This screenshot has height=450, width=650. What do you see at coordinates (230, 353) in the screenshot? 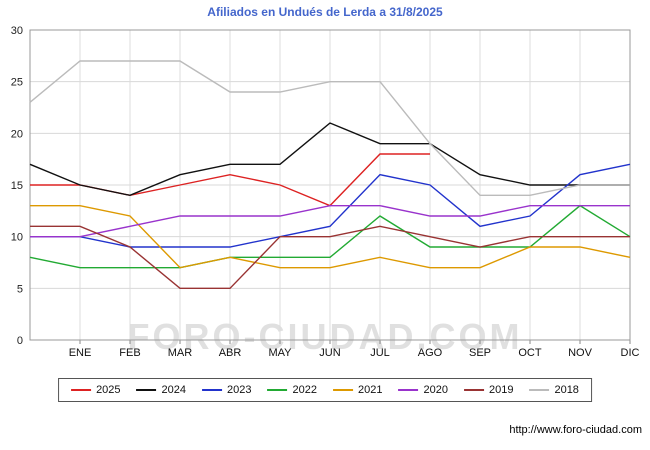
I see `x-tick-label: ABR` at bounding box center [230, 353].